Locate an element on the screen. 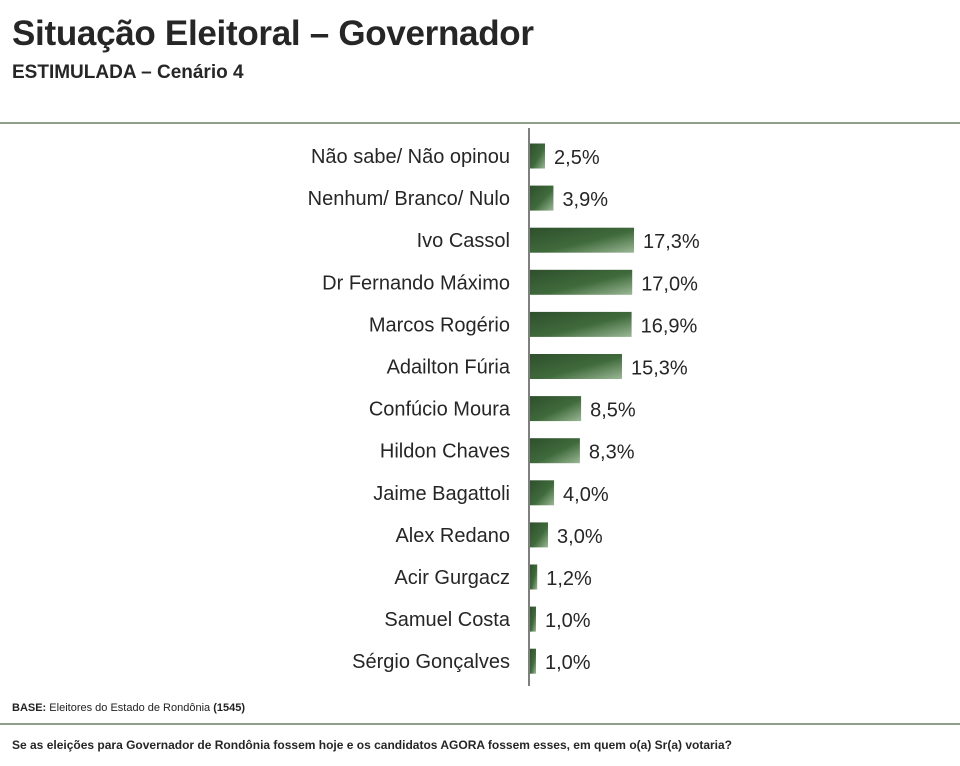  category-label: Jaime Bagattoli is located at coordinates (441, 494).